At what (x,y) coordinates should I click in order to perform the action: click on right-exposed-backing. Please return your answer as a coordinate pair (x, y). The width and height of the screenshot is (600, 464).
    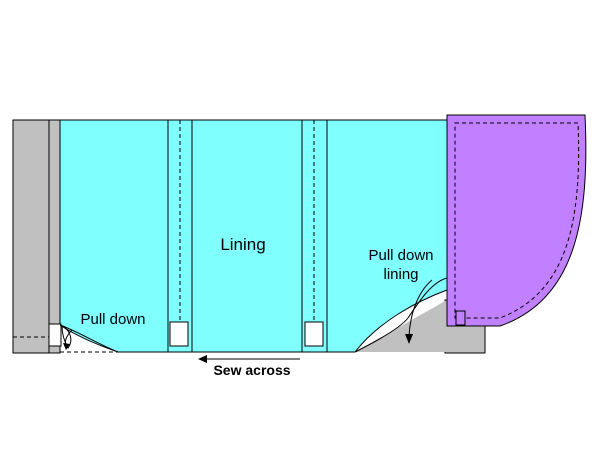
    Looking at the image, I should click on (401, 326).